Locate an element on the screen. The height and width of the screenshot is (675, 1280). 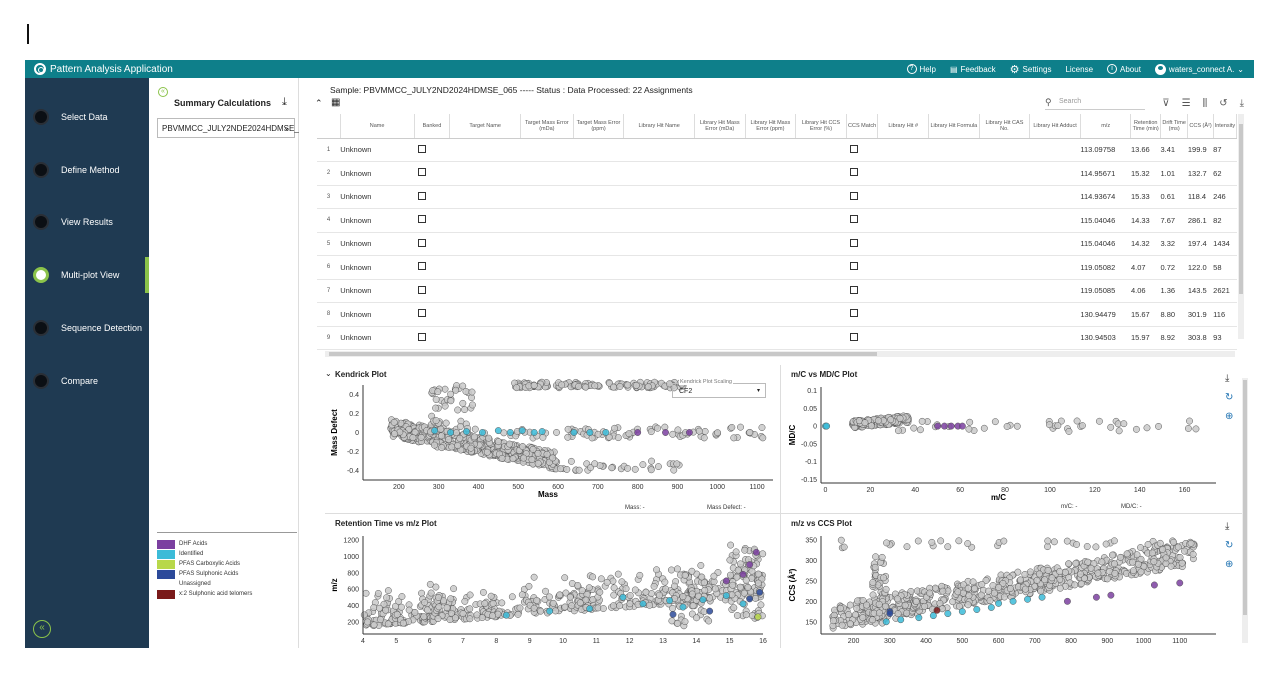
collapse-up-icon: ⌃ is located at coordinates (319, 103).